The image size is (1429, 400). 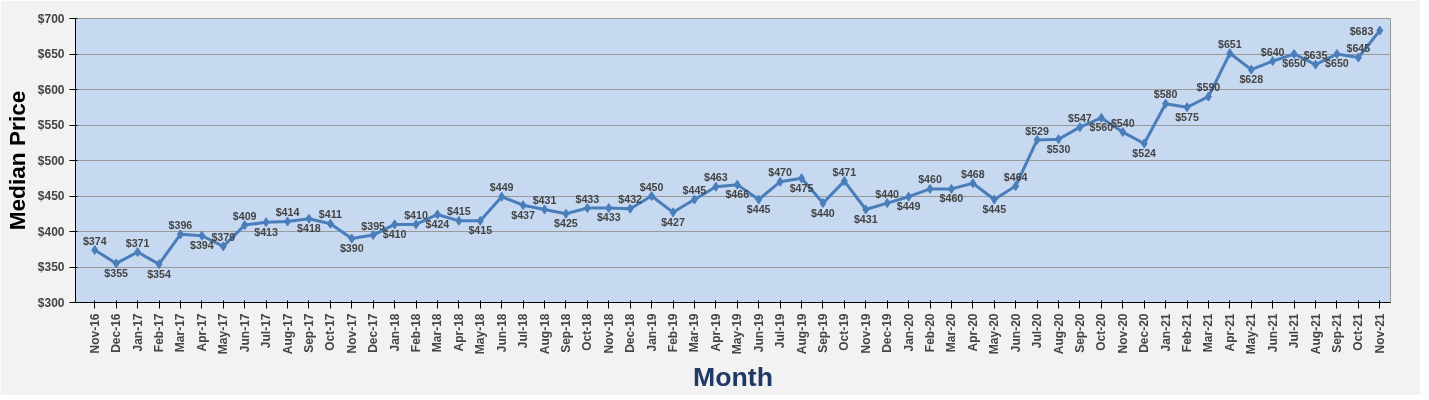 I want to click on x-tick-label: Sep-18, so click(x=565, y=333).